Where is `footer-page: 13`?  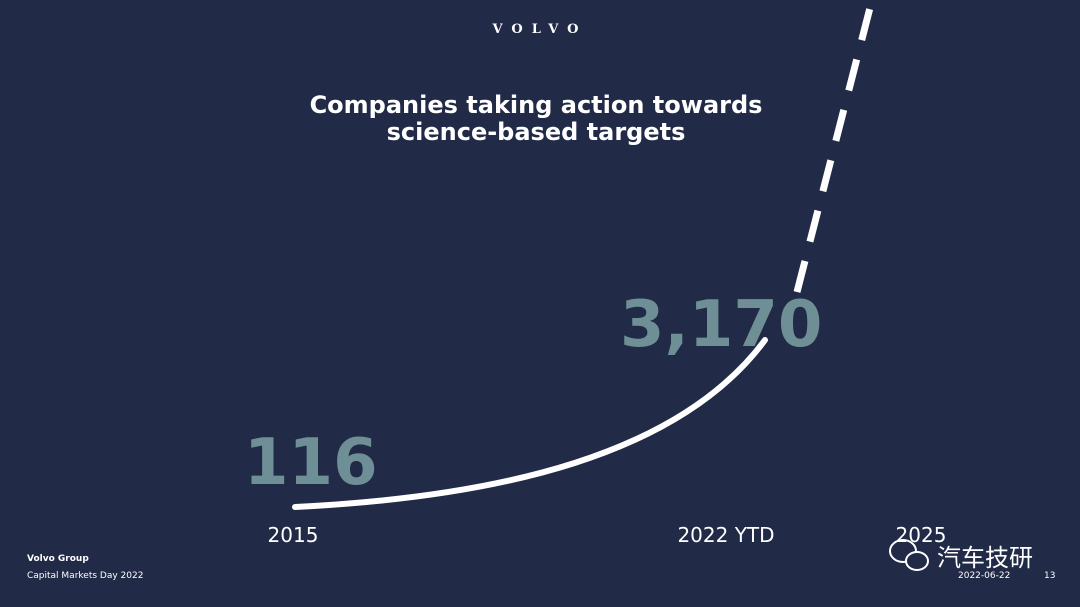
footer-page: 13 is located at coordinates (1049, 576).